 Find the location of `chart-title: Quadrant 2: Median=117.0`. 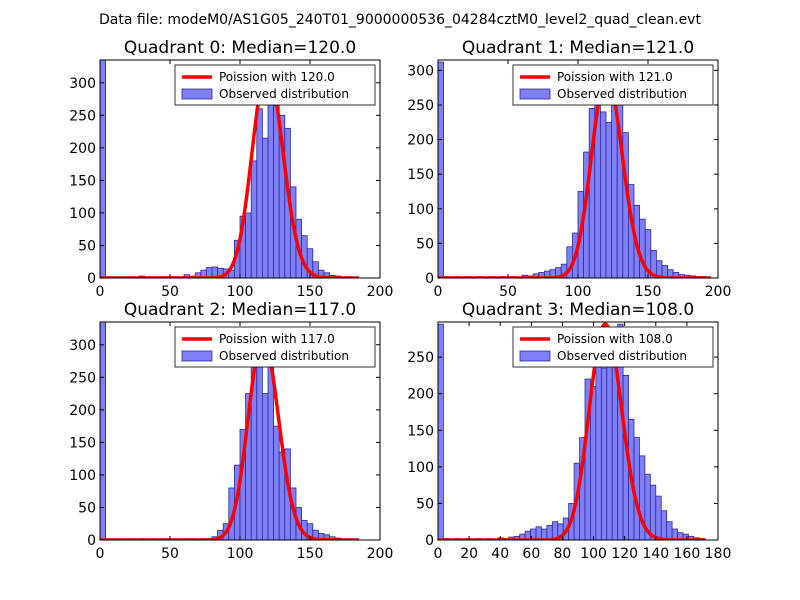

chart-title: Quadrant 2: Median=117.0 is located at coordinates (240, 310).